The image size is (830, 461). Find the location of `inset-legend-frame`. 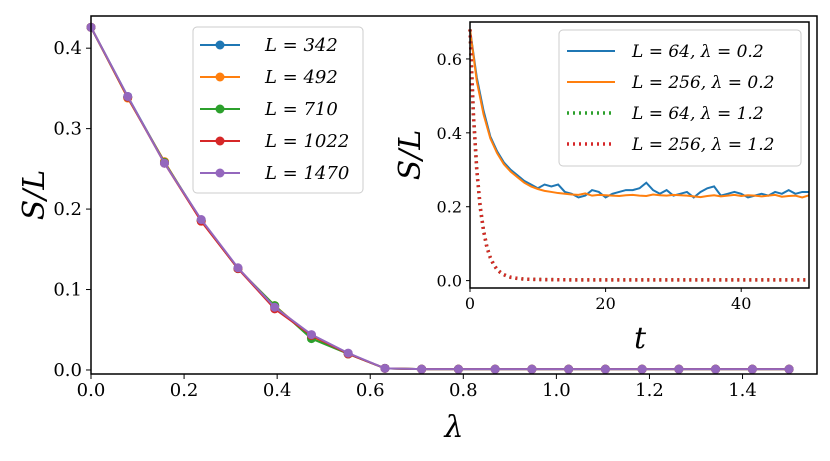

inset-legend-frame is located at coordinates (680, 98).